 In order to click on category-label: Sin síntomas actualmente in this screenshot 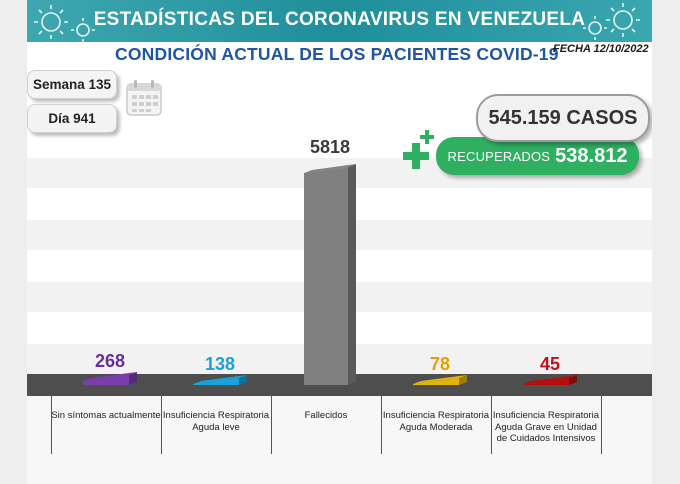, I will do `click(106, 415)`.